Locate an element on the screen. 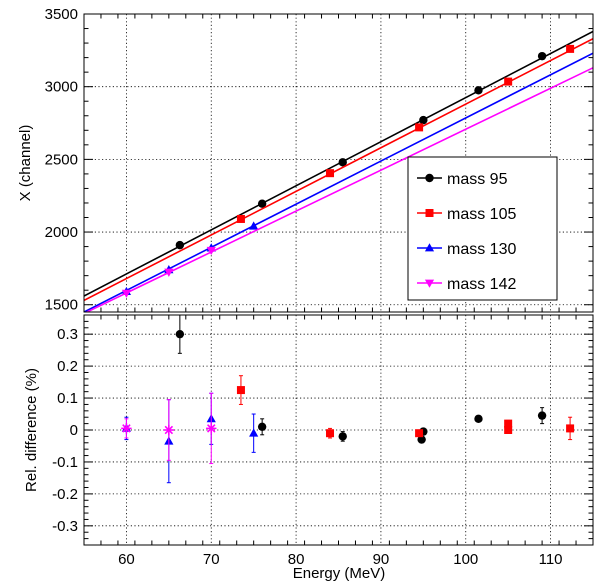 The width and height of the screenshot is (596, 588). top-y-tick-label: 3500 is located at coordinates (61, 14).